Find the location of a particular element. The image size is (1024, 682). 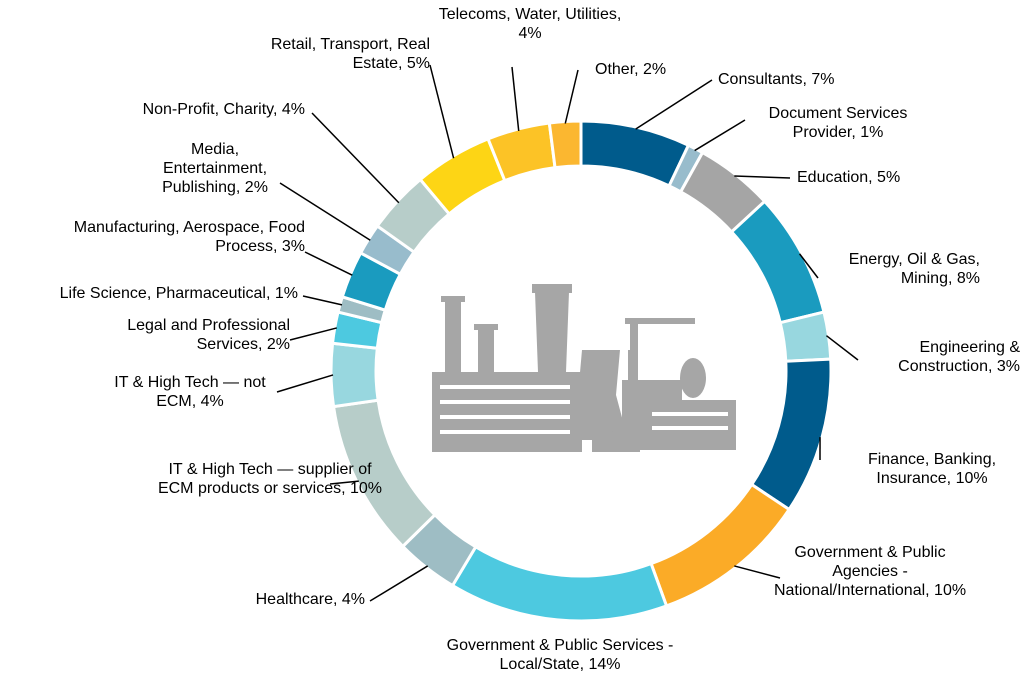

slice-label: Telecoms, Water, Utilities, 4% is located at coordinates (530, 24).